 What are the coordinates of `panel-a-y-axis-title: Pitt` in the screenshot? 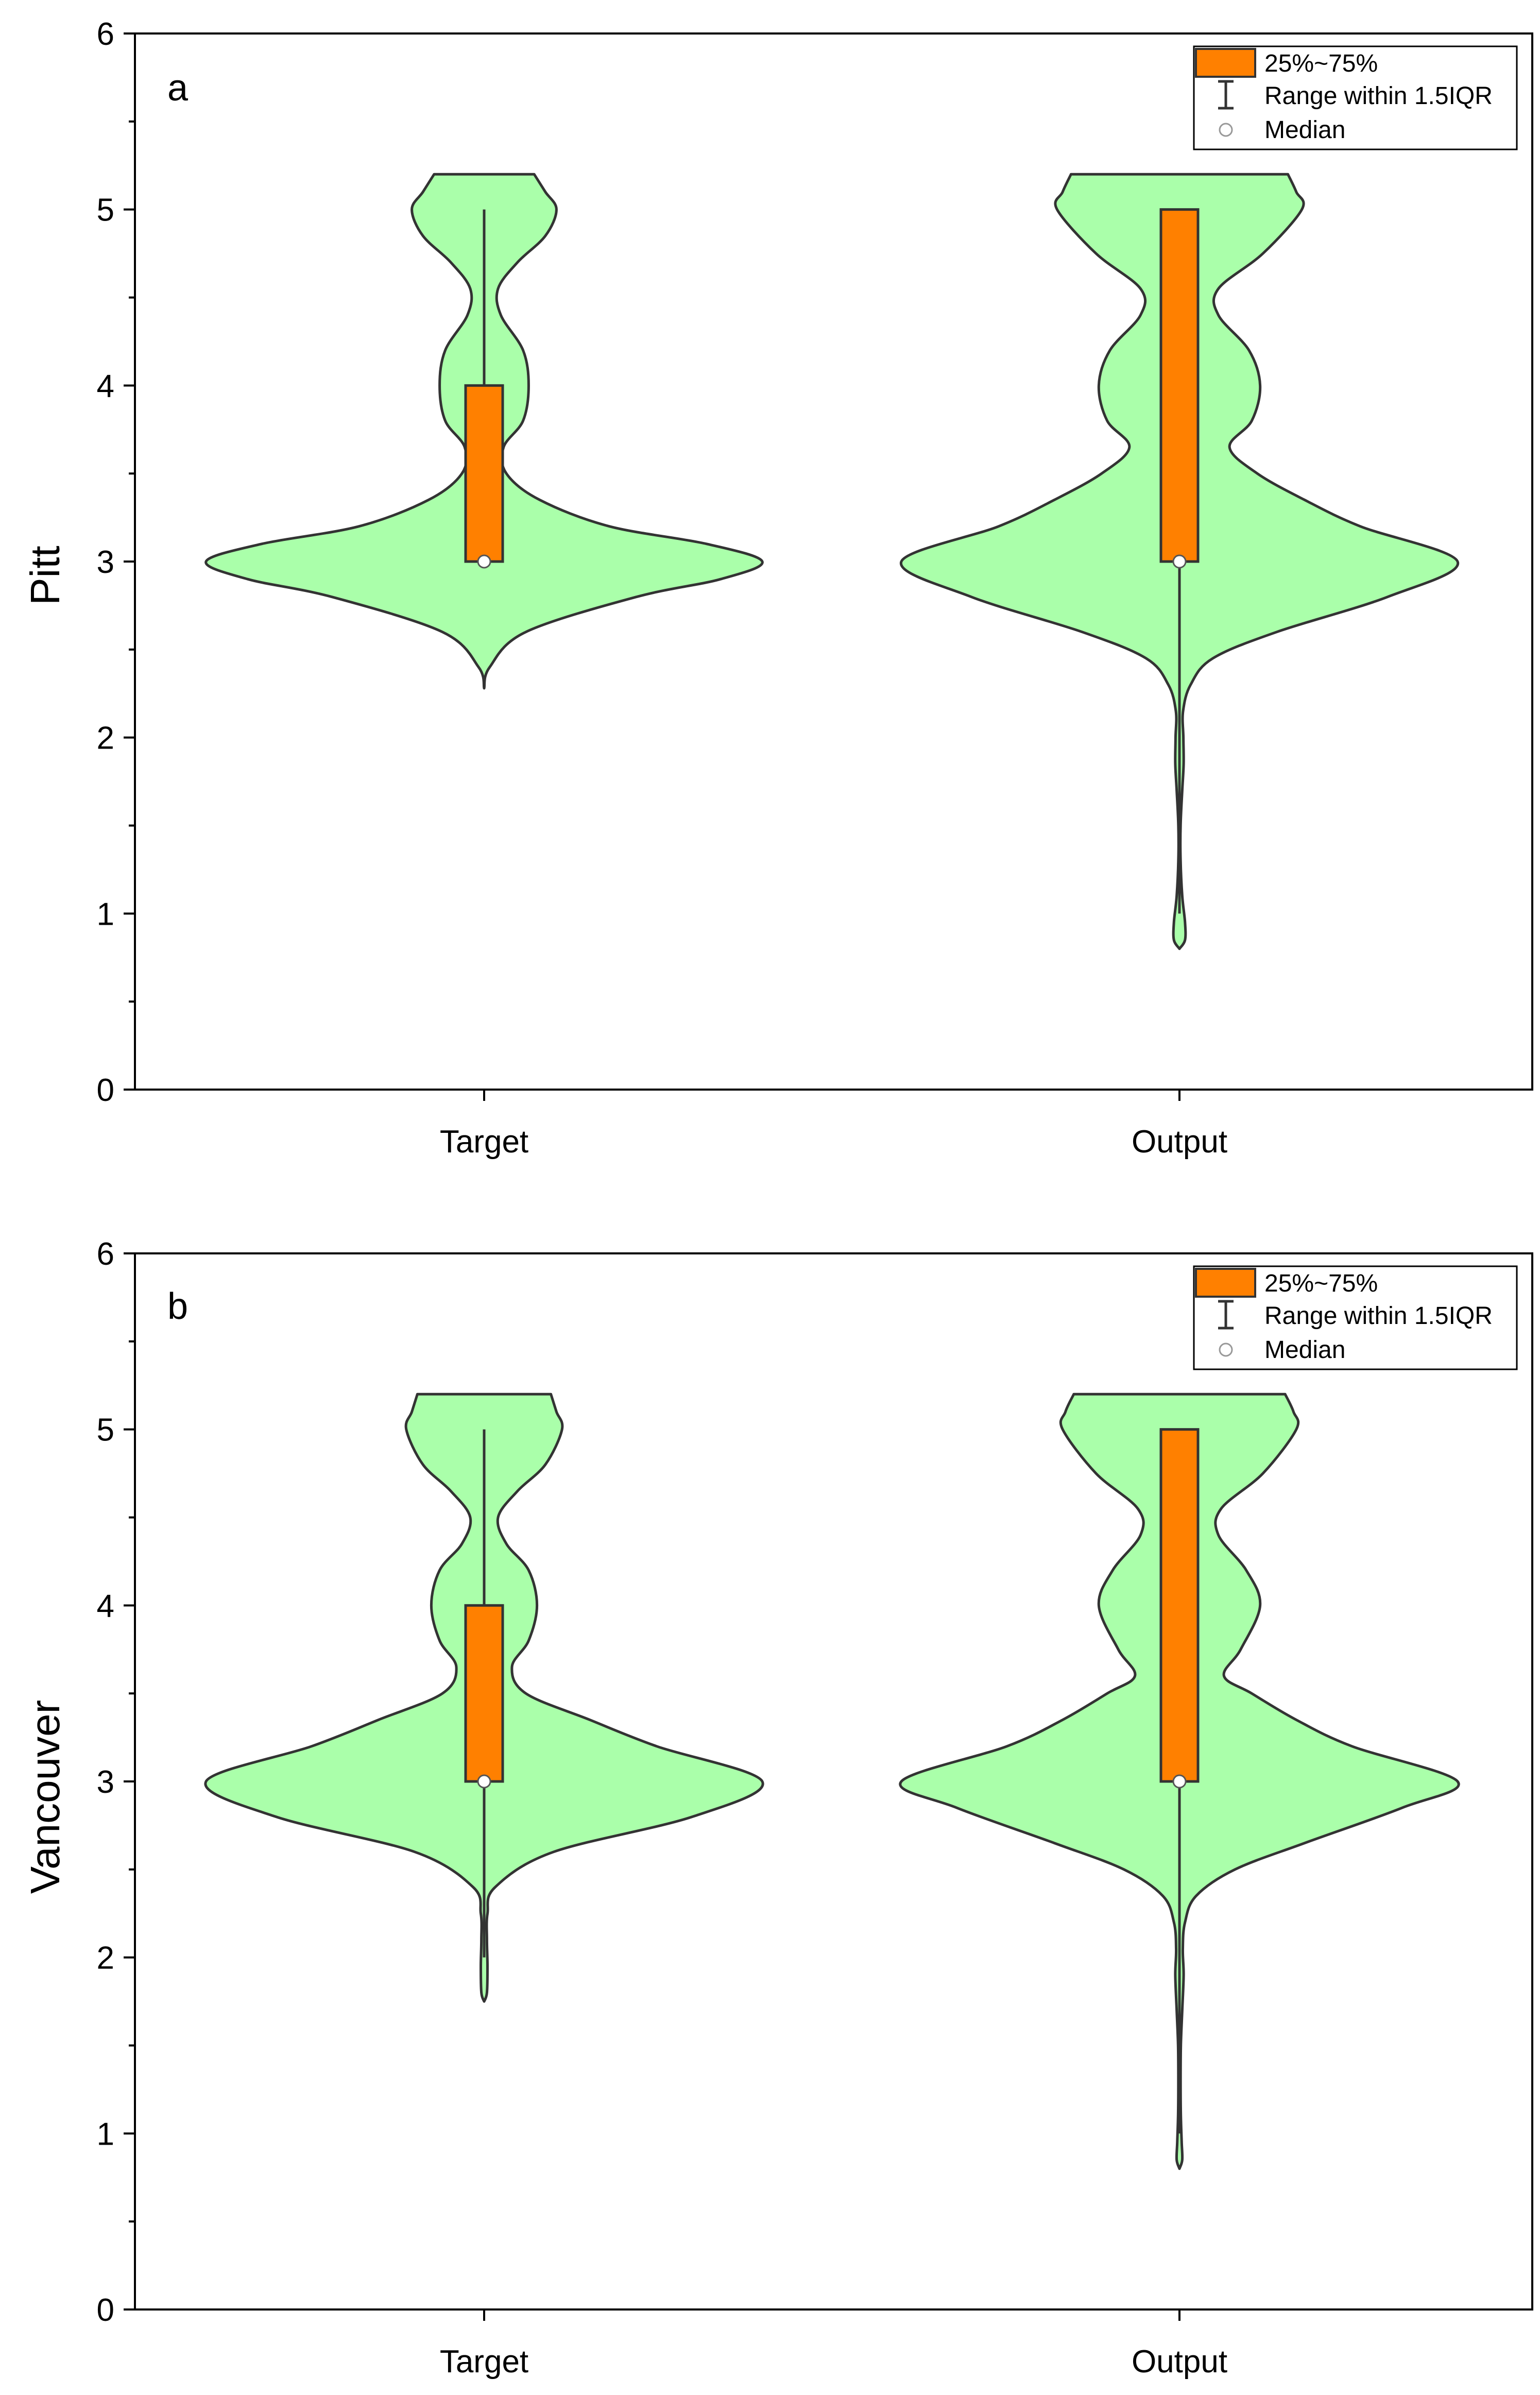 It's located at (45, 575).